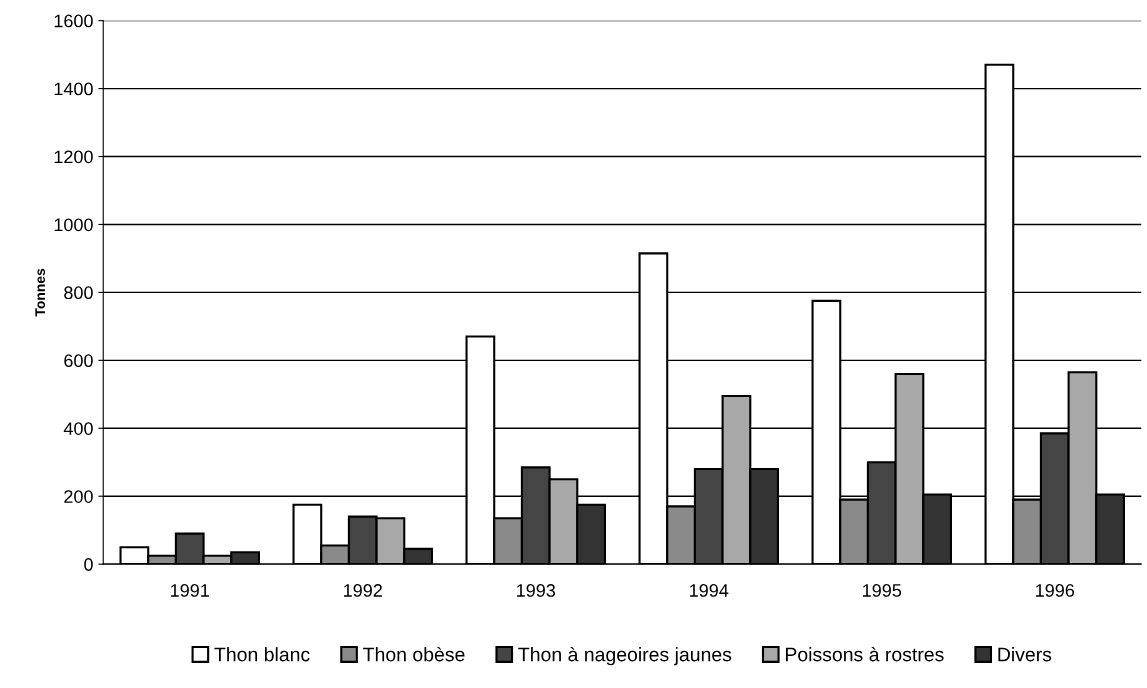 The height and width of the screenshot is (688, 1147). Describe the element at coordinates (73, 157) in the screenshot. I see `y-tick-label: 1200` at that location.